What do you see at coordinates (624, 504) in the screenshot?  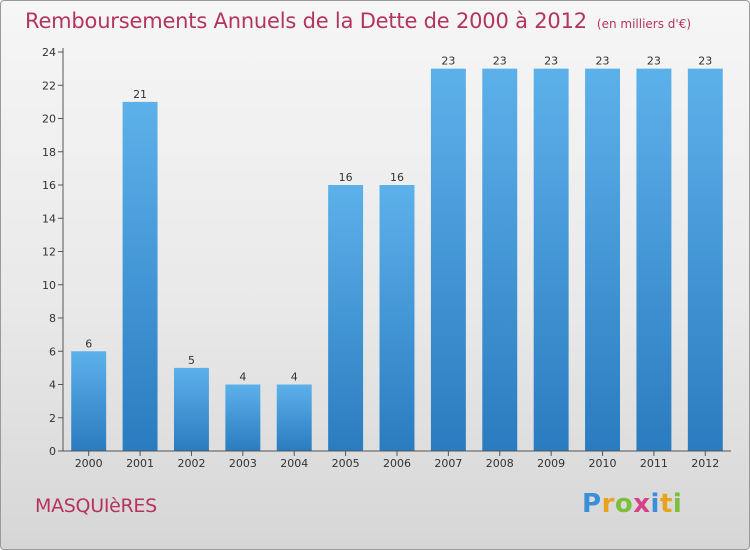 I see `logo-letter: o` at bounding box center [624, 504].